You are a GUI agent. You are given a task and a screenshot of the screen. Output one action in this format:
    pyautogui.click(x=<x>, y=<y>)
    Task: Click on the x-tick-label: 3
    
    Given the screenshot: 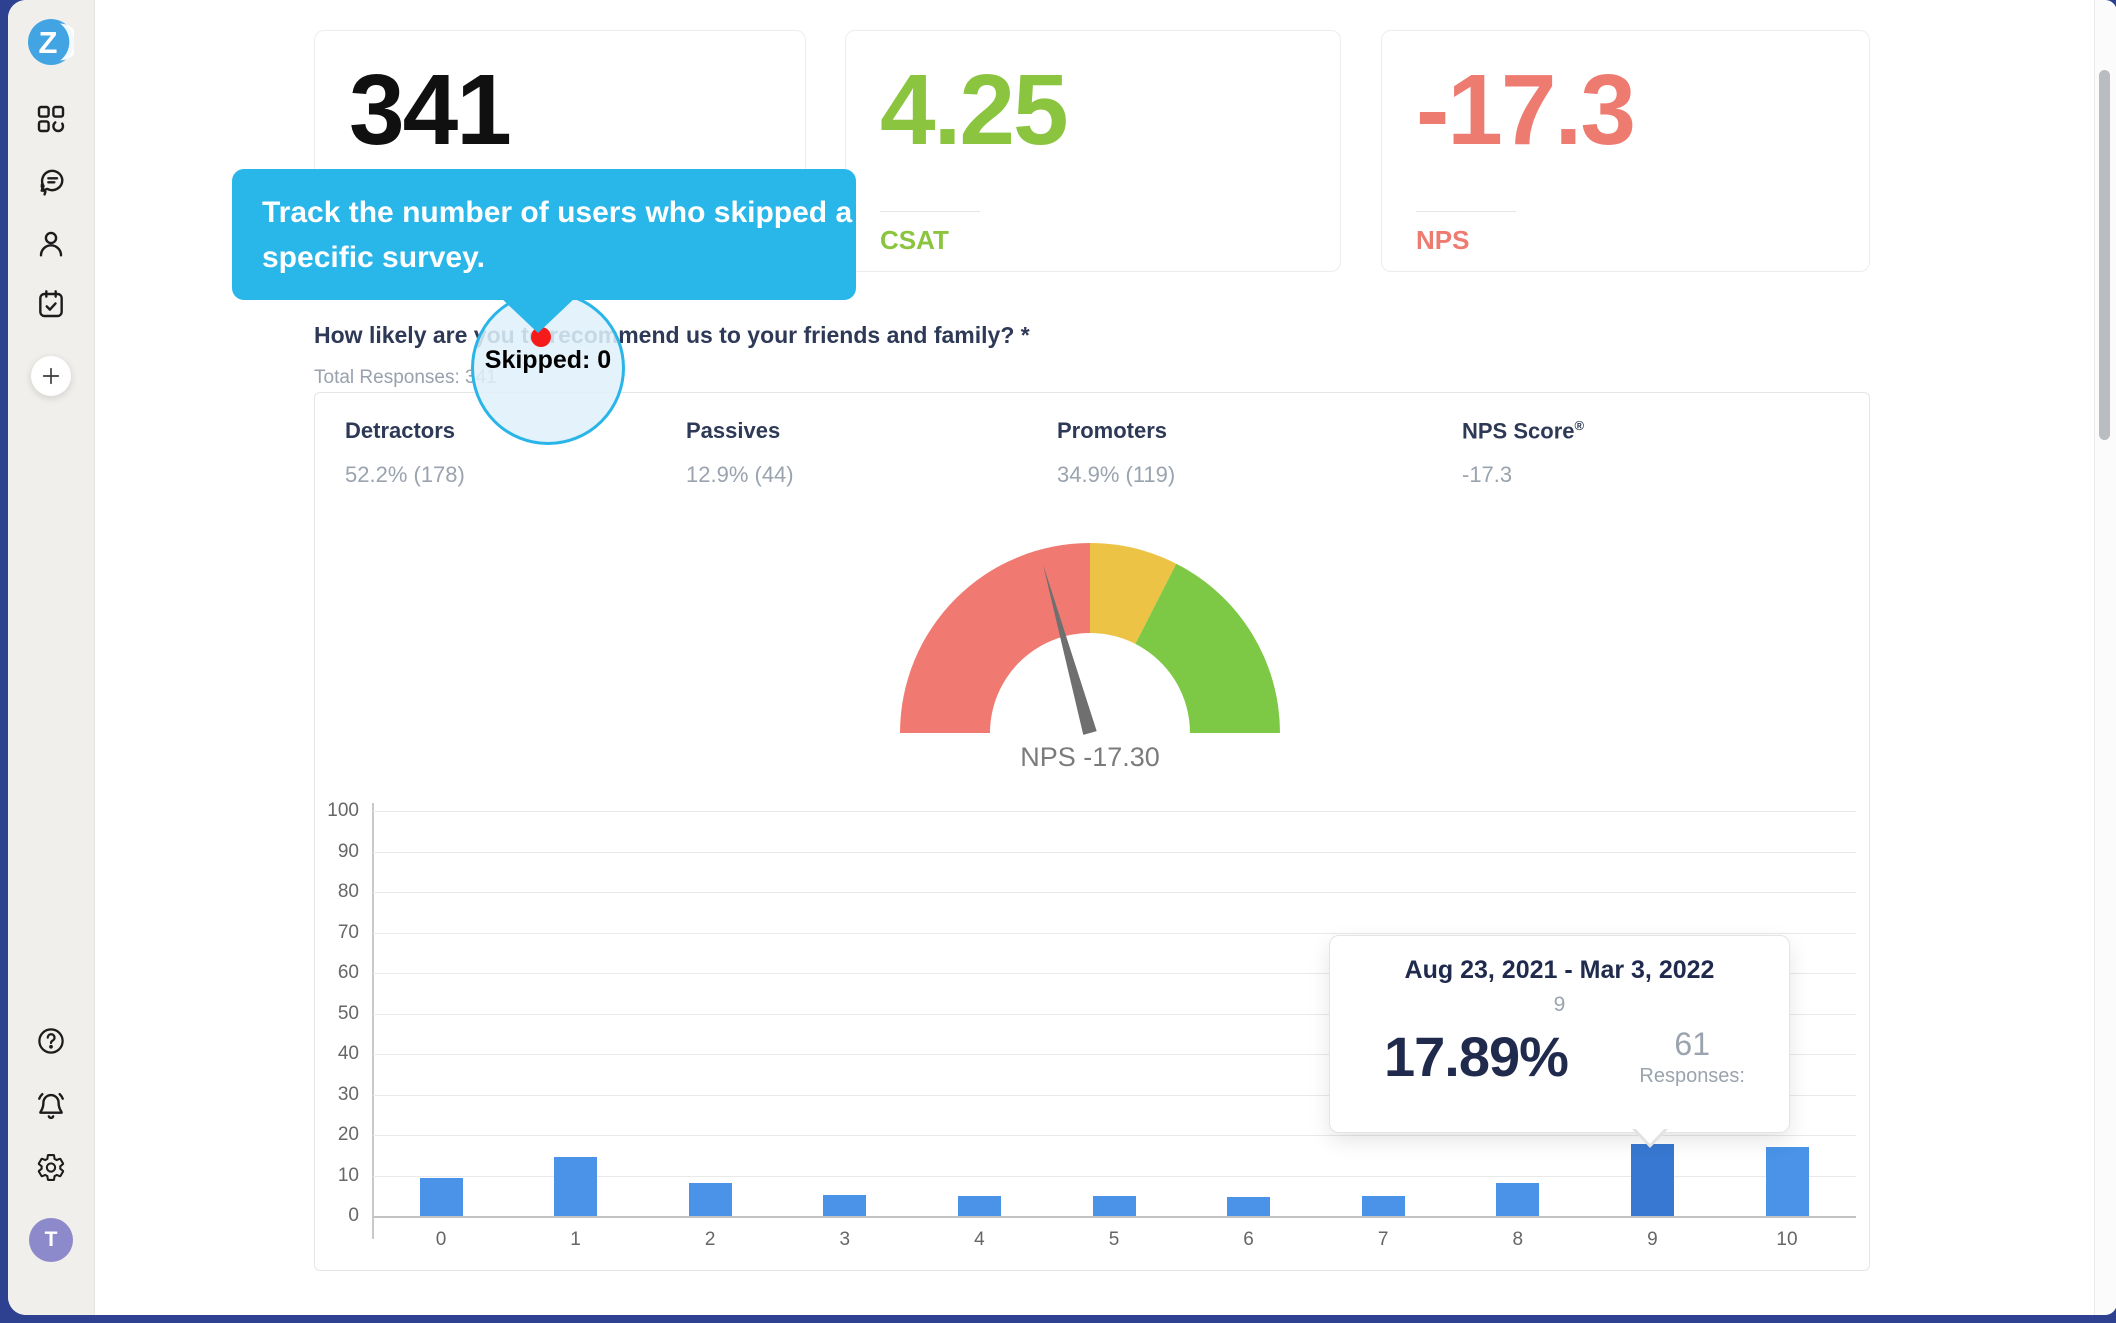 What is the action you would take?
    pyautogui.click(x=845, y=1239)
    